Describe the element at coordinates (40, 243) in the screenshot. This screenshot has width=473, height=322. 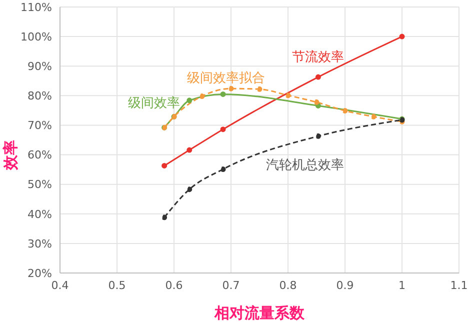
I see `y-tick-label: 30%` at that location.